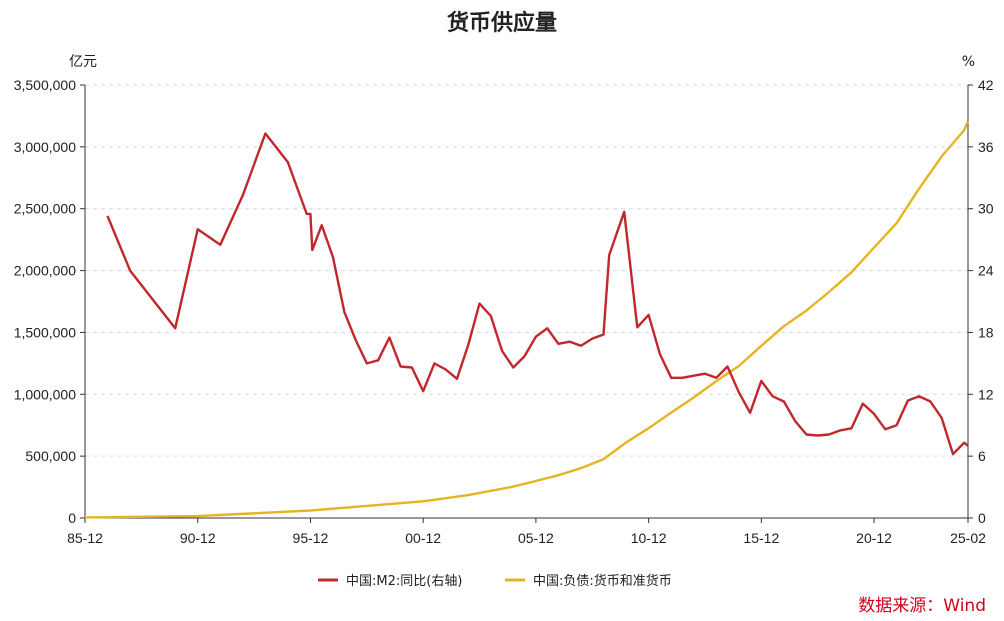 The width and height of the screenshot is (1004, 621). Describe the element at coordinates (986, 147) in the screenshot. I see `right-tick-label: 36` at that location.